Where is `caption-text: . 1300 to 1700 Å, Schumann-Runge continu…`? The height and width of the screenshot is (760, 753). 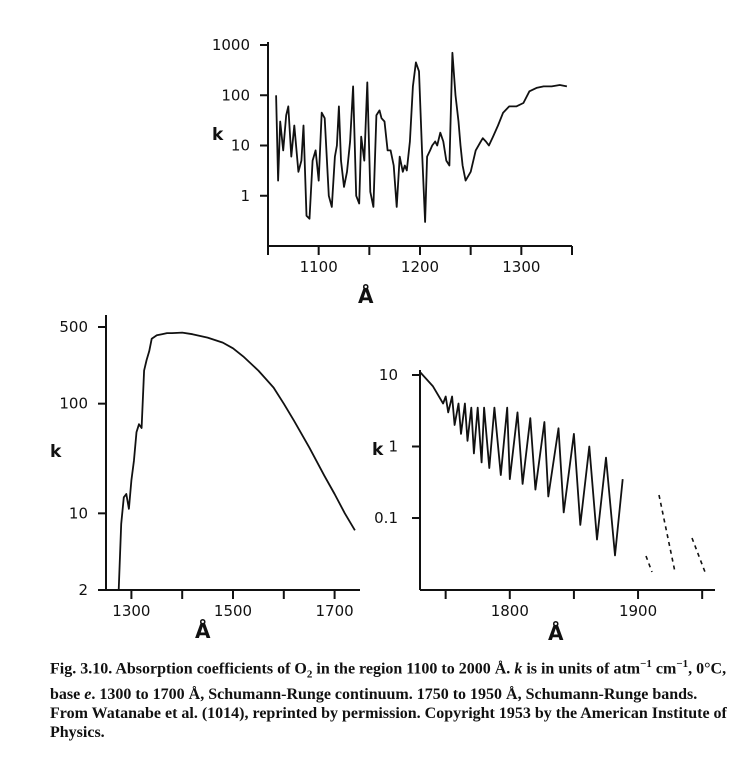
caption-text: . 1300 to 1700 Å, Schumann-Runge continu… is located at coordinates (388, 713).